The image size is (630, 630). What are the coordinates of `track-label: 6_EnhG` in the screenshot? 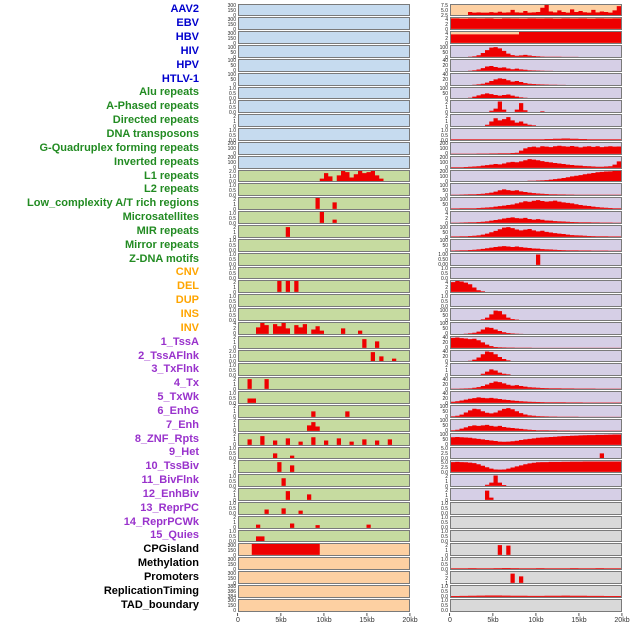 It's located at (178, 410).